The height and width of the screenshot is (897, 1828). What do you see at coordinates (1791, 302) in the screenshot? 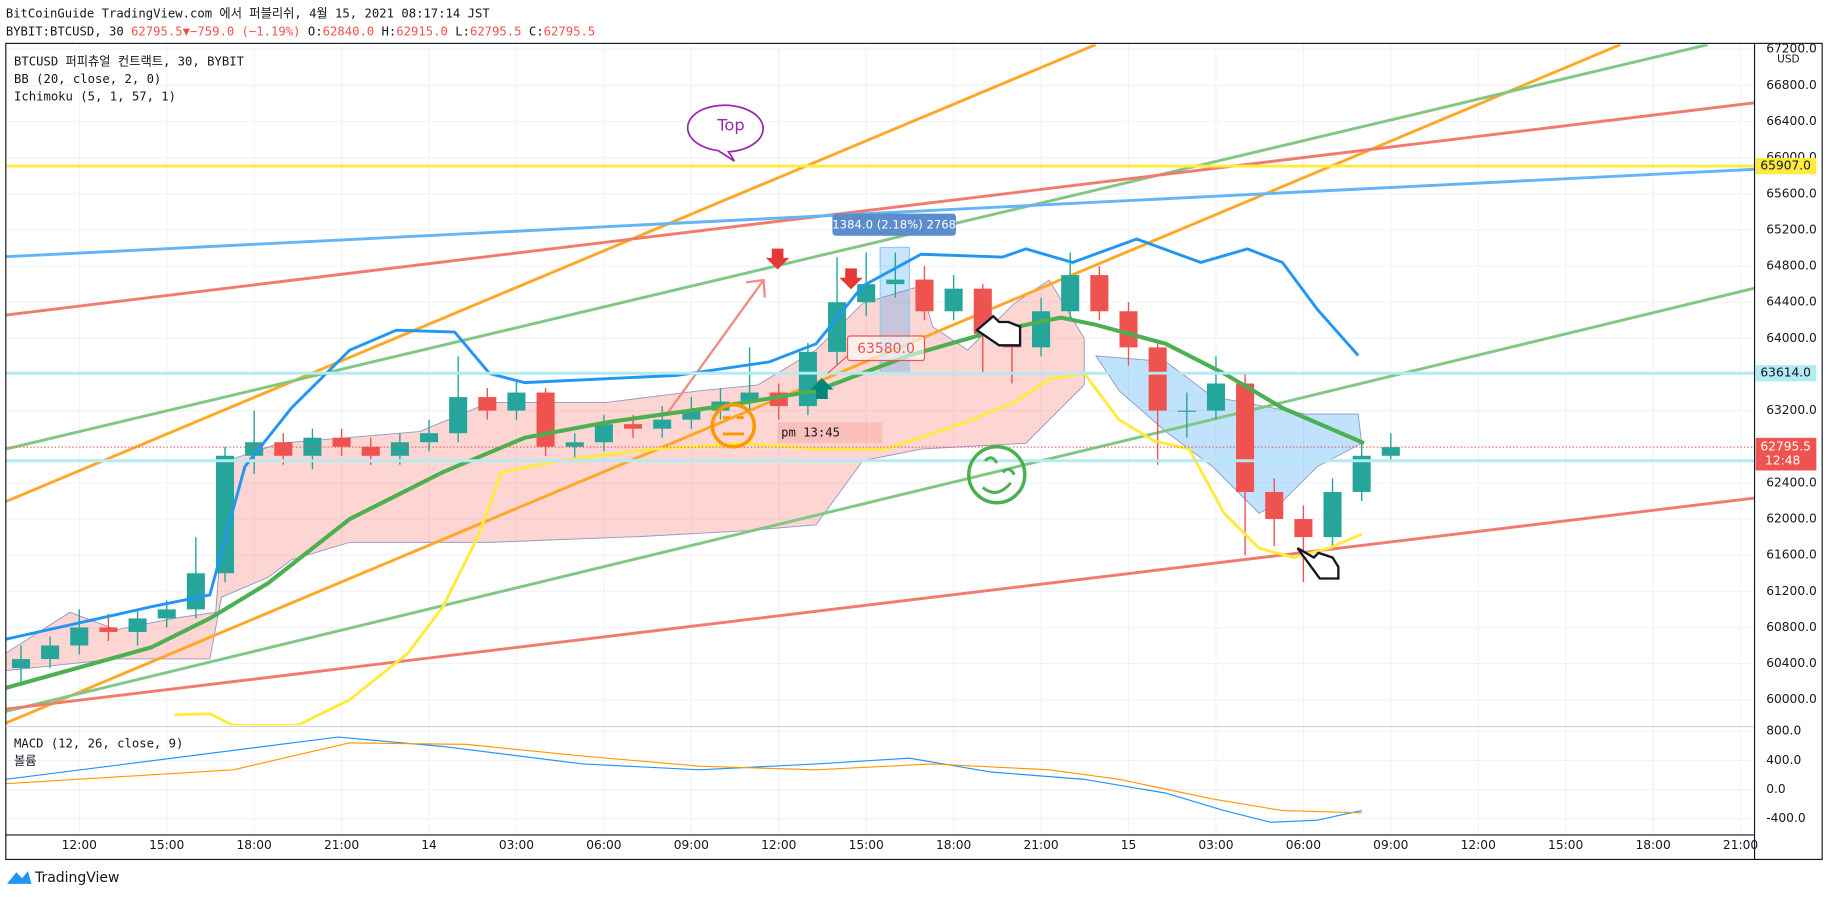
I see `y-tick-label: 64400.0` at bounding box center [1791, 302].